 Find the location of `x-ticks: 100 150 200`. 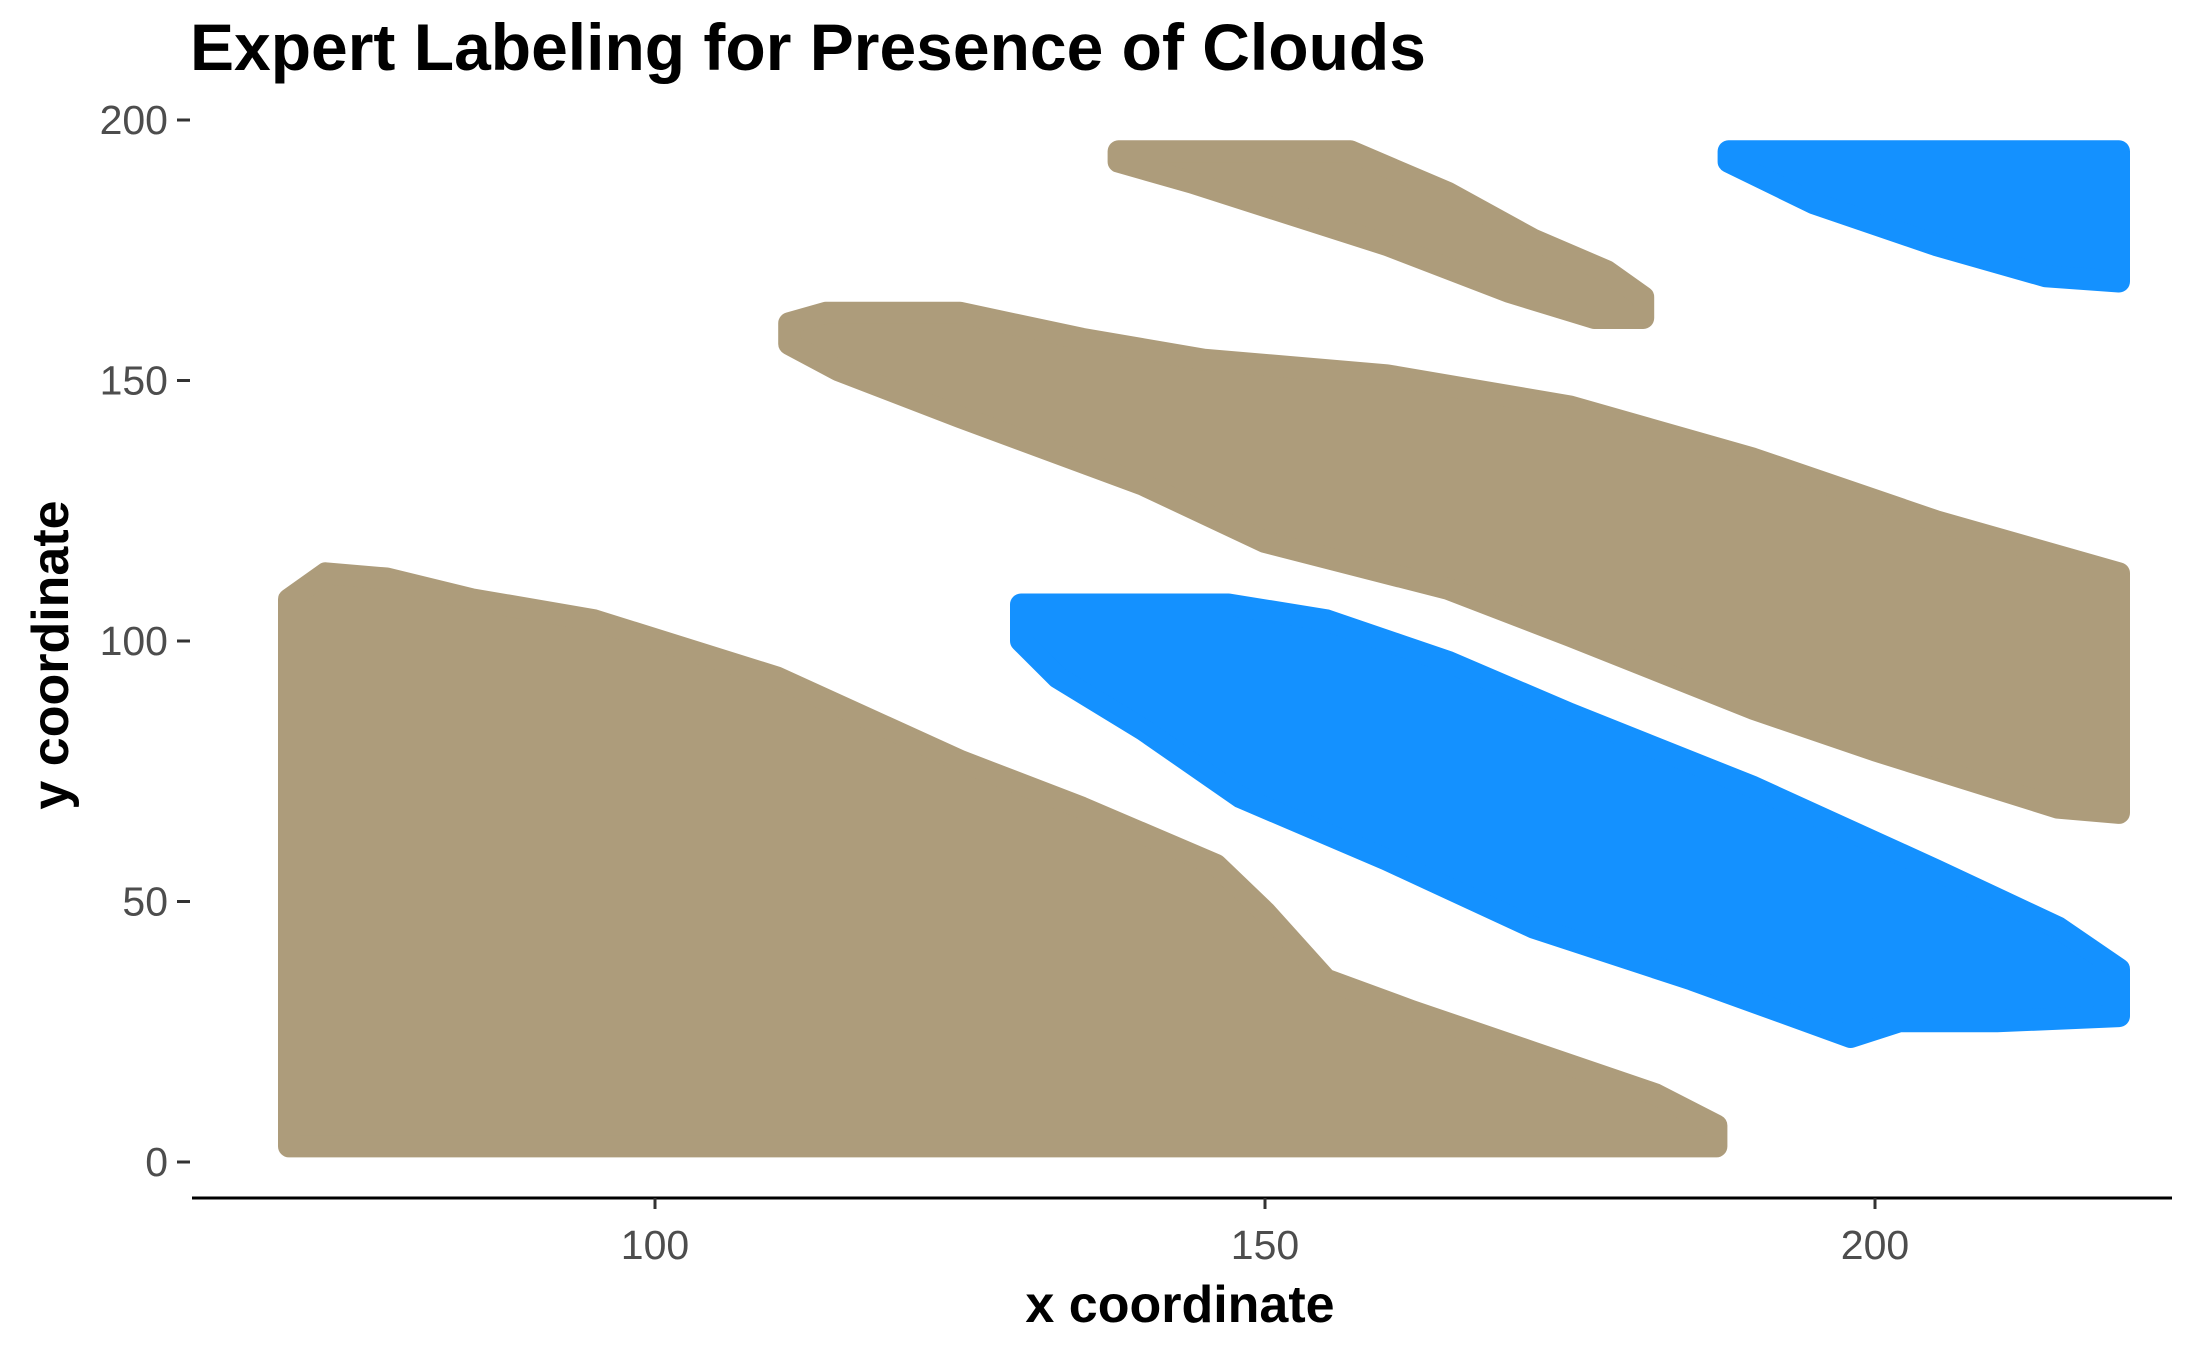

x-ticks: 100 150 200 is located at coordinates (1265, 1233).